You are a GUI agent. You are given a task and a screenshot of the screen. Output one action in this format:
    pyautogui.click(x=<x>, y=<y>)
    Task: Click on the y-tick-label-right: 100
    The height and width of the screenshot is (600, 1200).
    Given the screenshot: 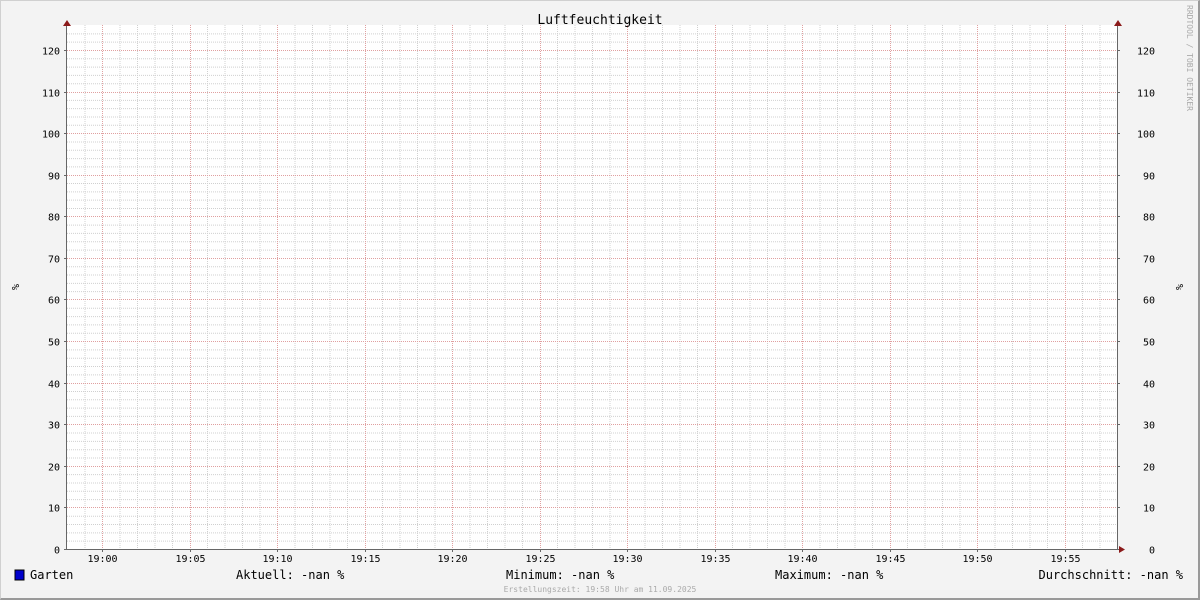 What is the action you would take?
    pyautogui.click(x=1146, y=135)
    